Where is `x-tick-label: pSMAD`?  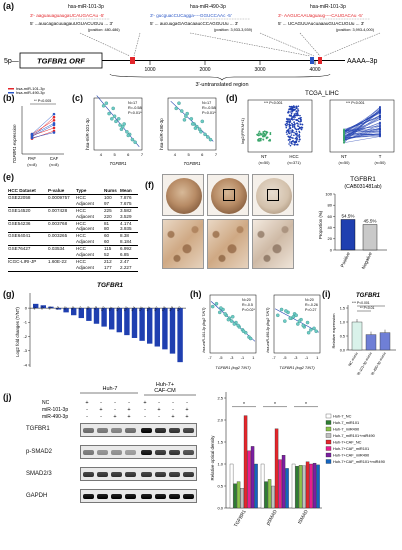 x-tick-label: pSMAD is located at coordinates (272, 518).